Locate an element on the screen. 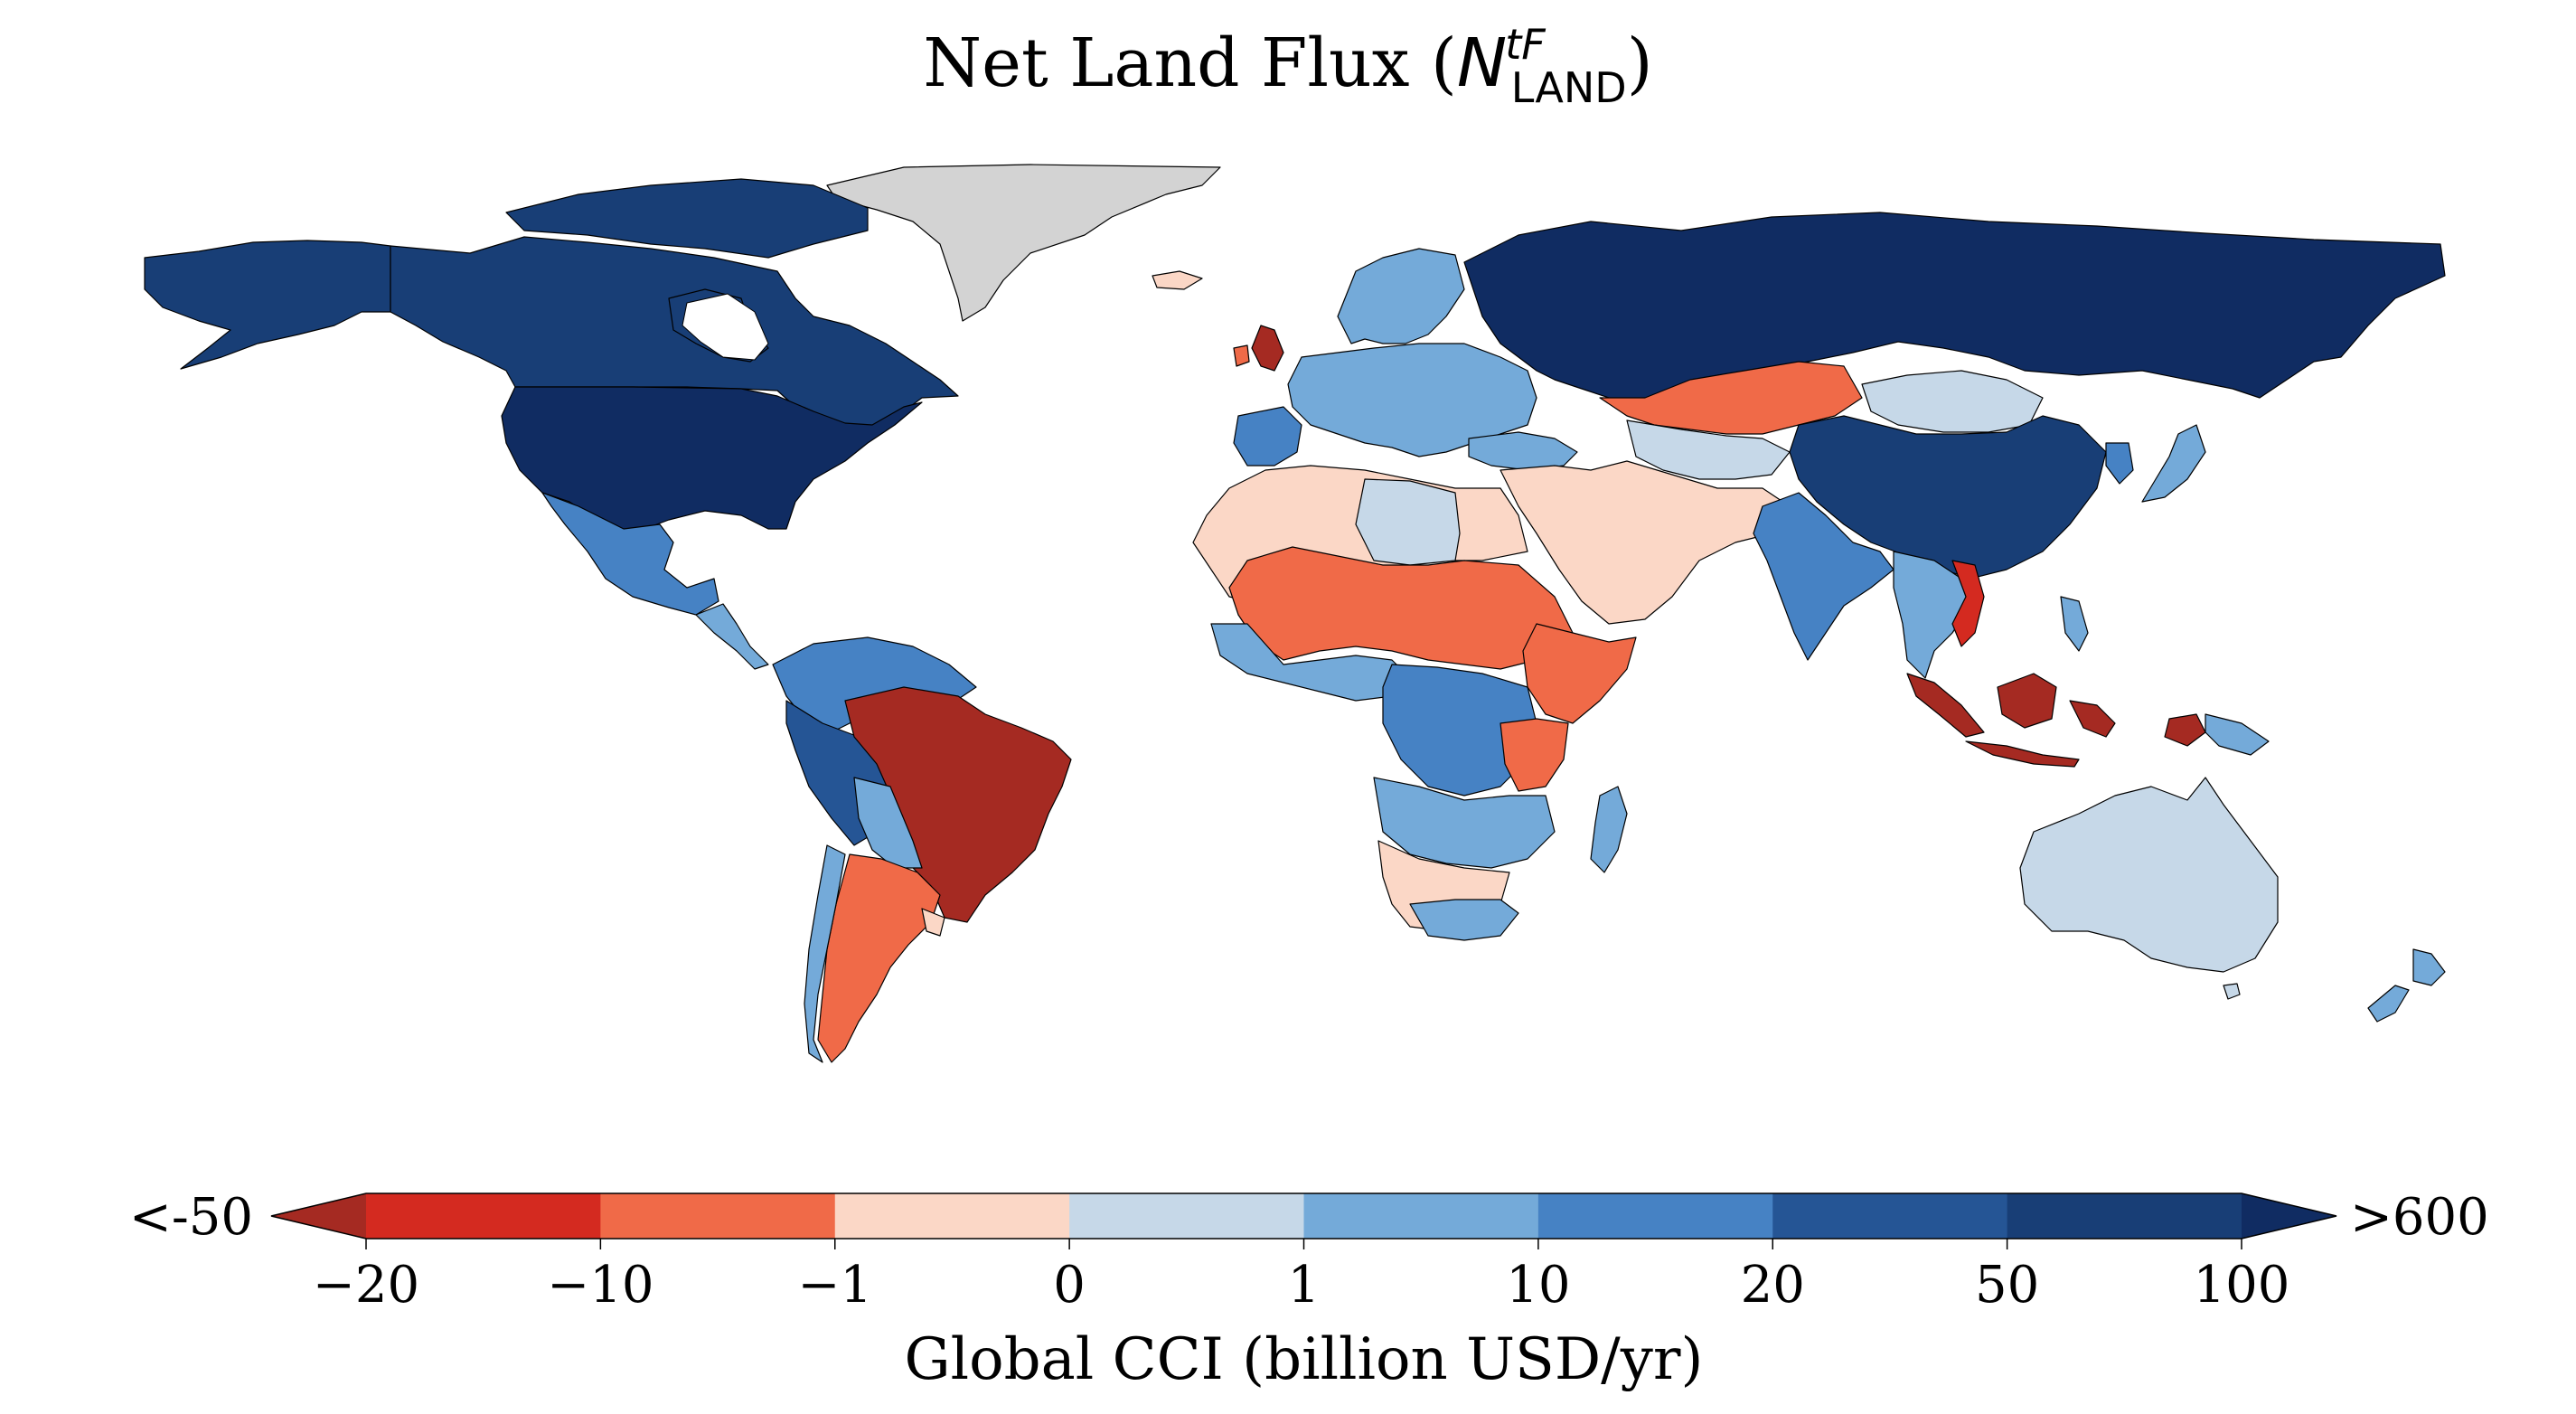 This screenshot has height=1414, width=2576. region-indonesia-java is located at coordinates (2023, 754).